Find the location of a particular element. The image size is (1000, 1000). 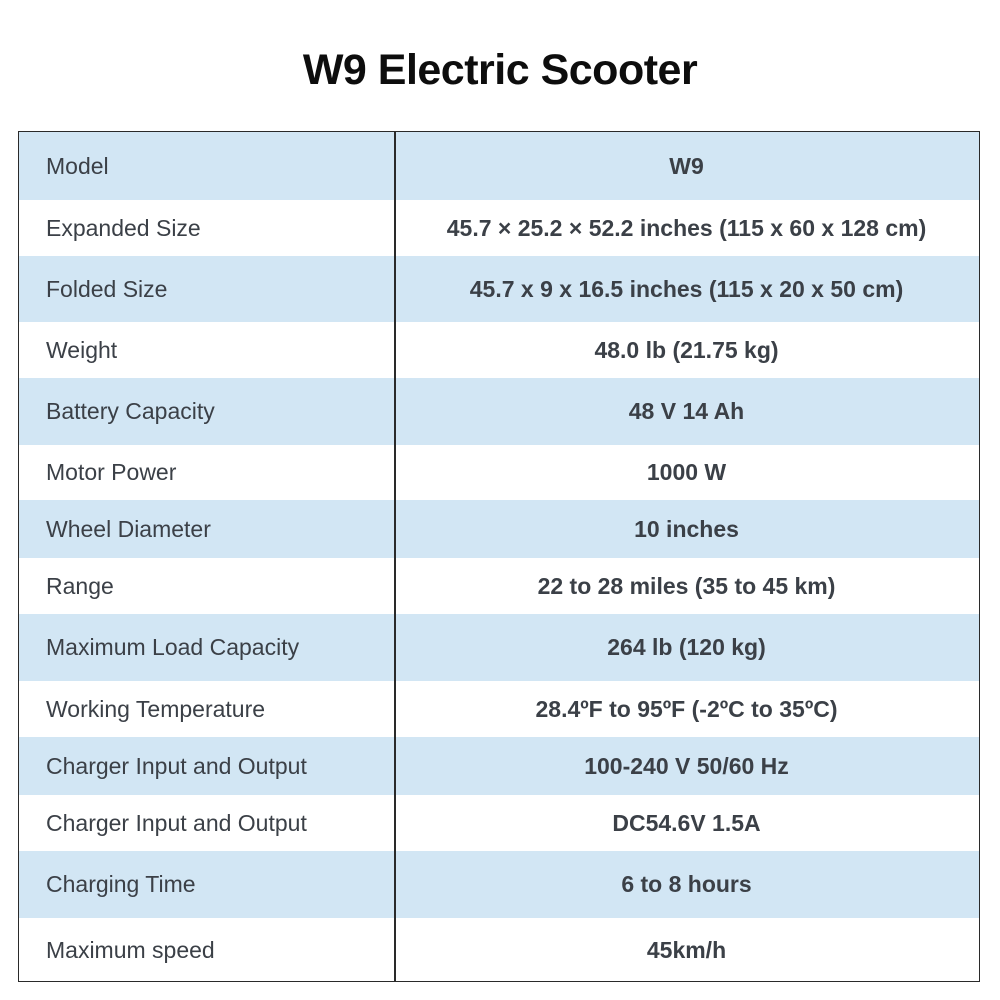

spec-value: 48 V 14 Ah is located at coordinates (686, 411).